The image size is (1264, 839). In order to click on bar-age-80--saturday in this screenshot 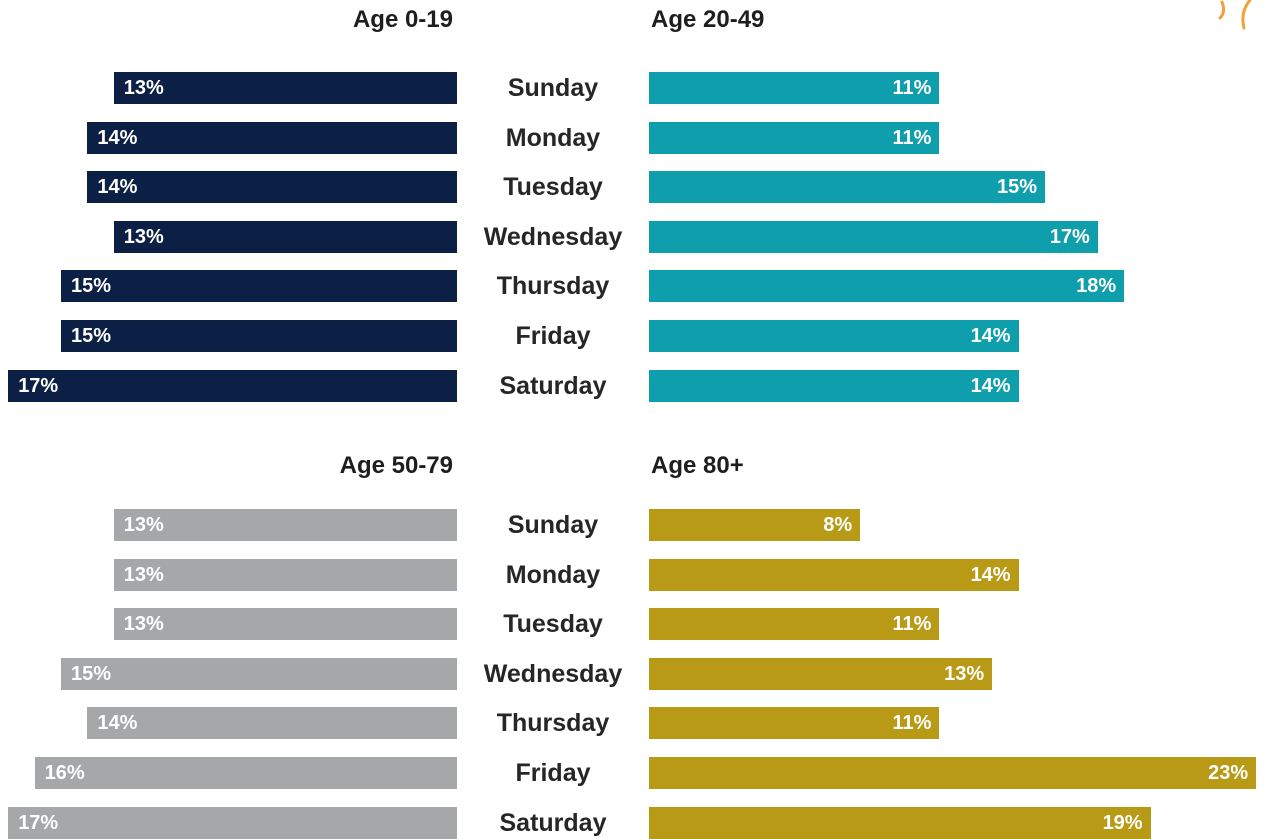, I will do `click(900, 822)`.